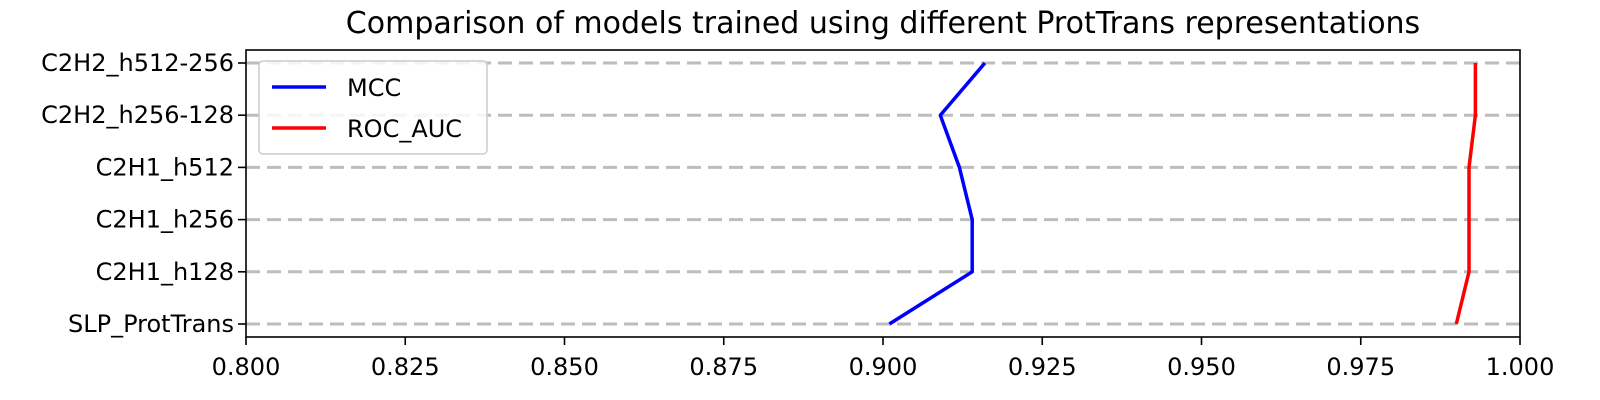 This screenshot has height=400, width=1600. What do you see at coordinates (1360, 367) in the screenshot?
I see `x-tick-label: 0.975` at bounding box center [1360, 367].